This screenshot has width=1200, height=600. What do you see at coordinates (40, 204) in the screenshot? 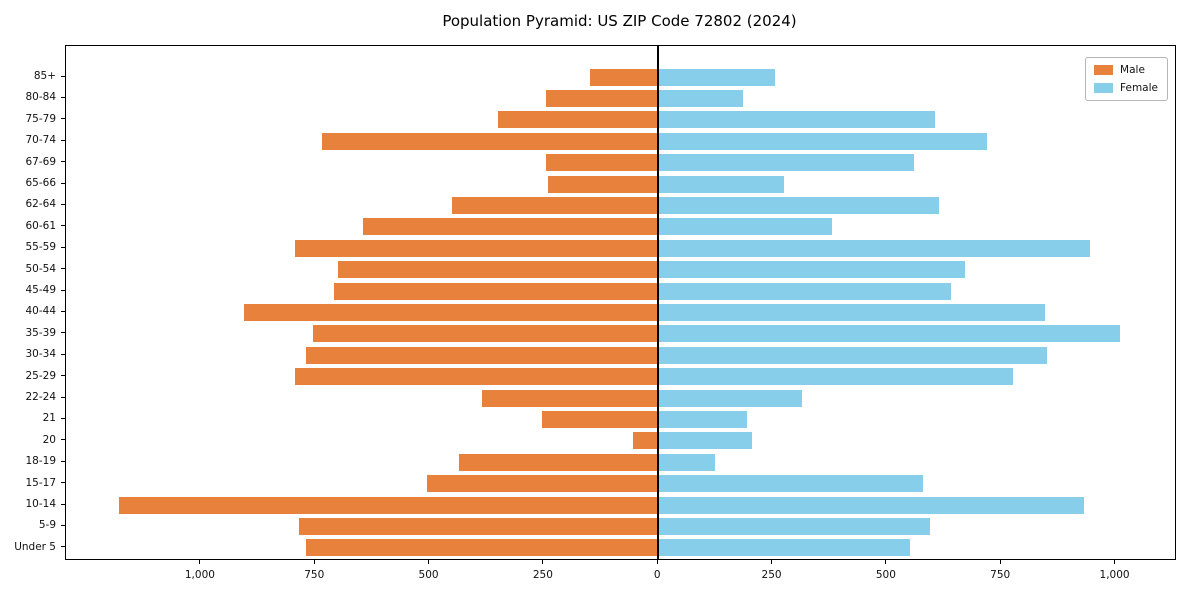
I see `y-tick-label: 62-64` at bounding box center [40, 204].